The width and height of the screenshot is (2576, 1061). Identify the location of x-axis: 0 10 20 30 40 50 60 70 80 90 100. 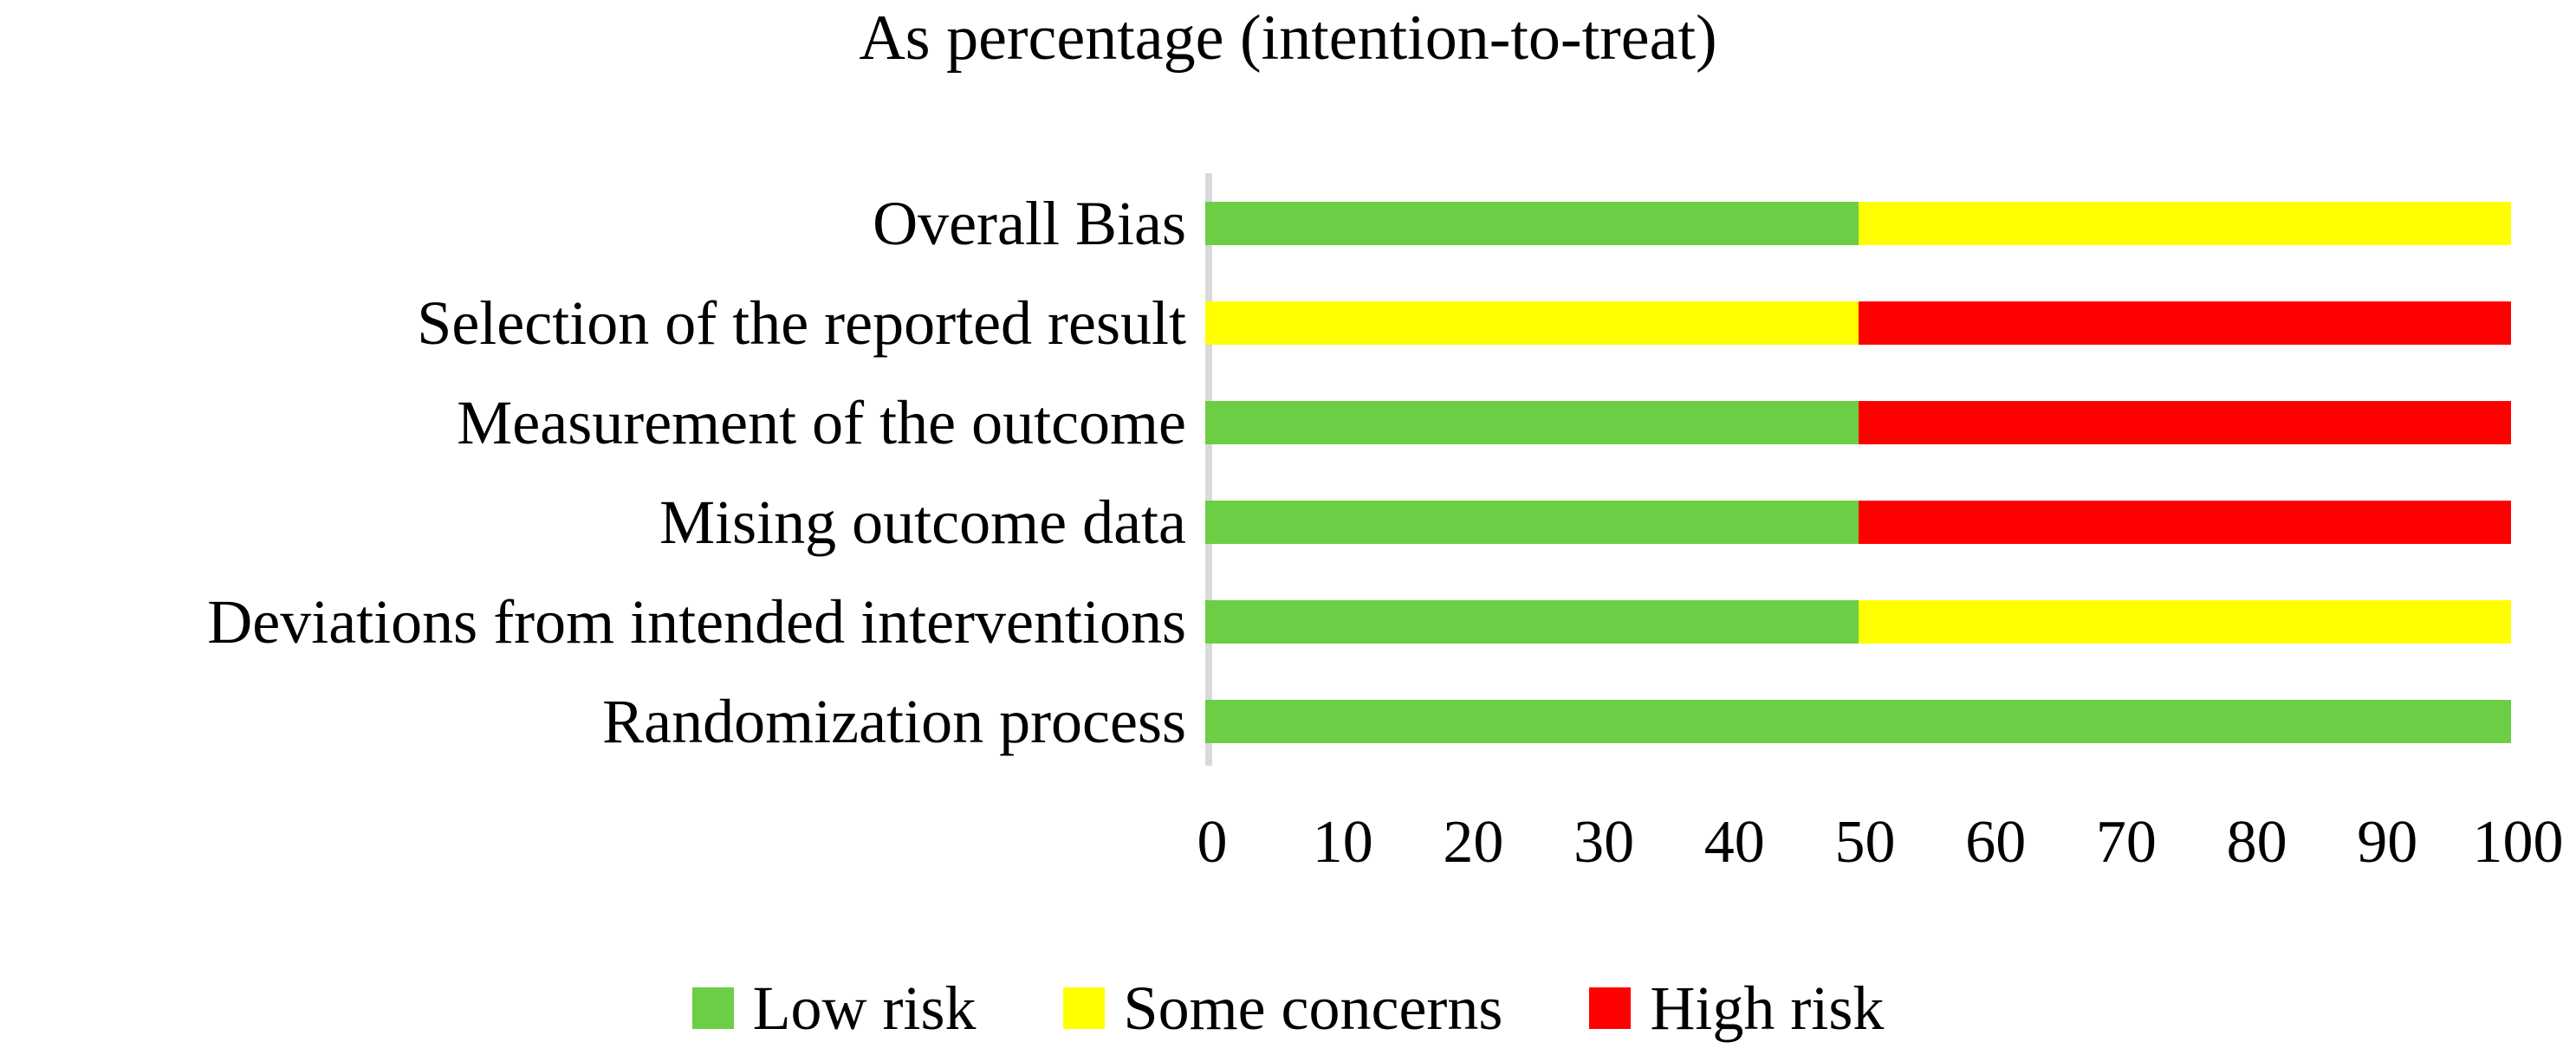
(1881, 845).